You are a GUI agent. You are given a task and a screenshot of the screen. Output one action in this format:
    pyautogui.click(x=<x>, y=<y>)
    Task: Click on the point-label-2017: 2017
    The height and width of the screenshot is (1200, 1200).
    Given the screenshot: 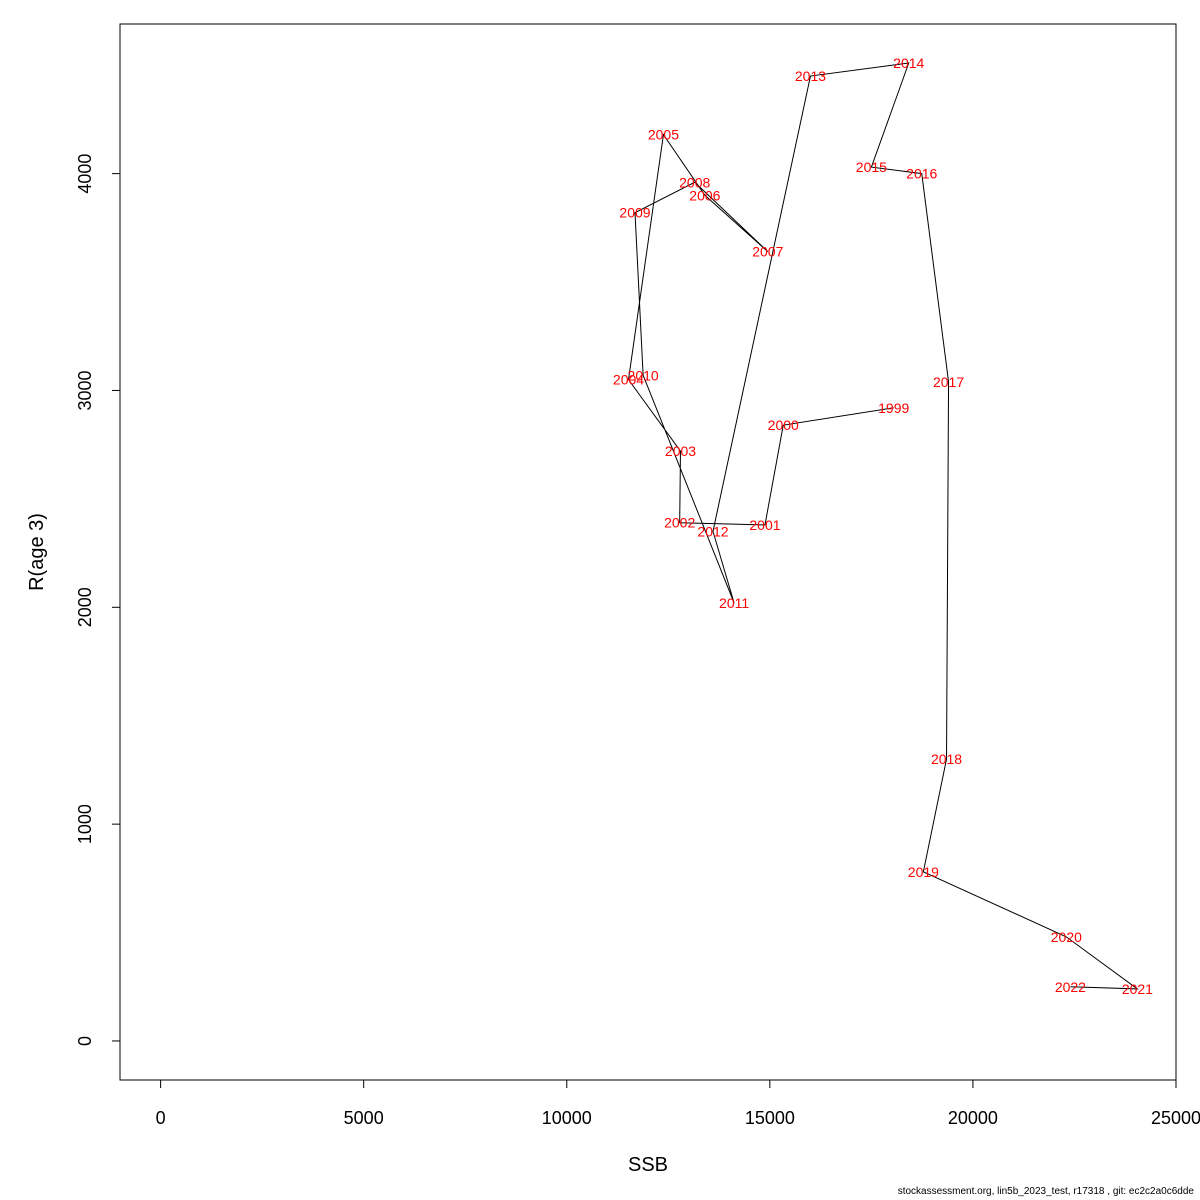 What is the action you would take?
    pyautogui.click(x=948, y=382)
    